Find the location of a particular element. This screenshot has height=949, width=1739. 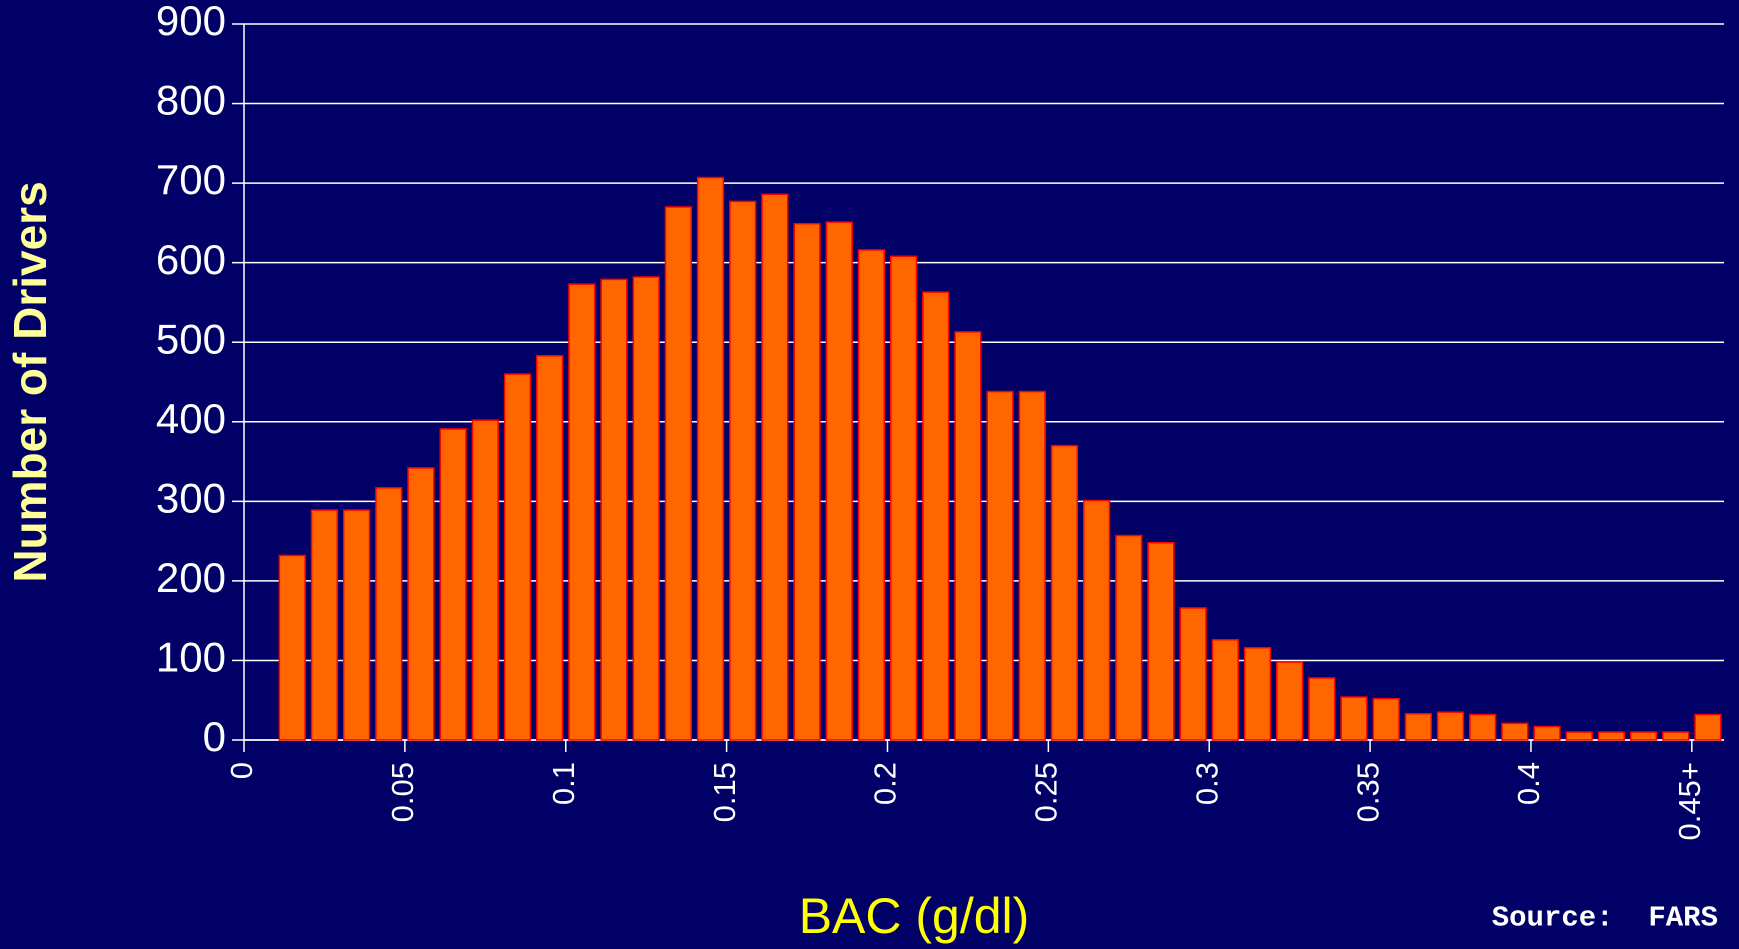

source-note: Source: FARS is located at coordinates (1605, 918).